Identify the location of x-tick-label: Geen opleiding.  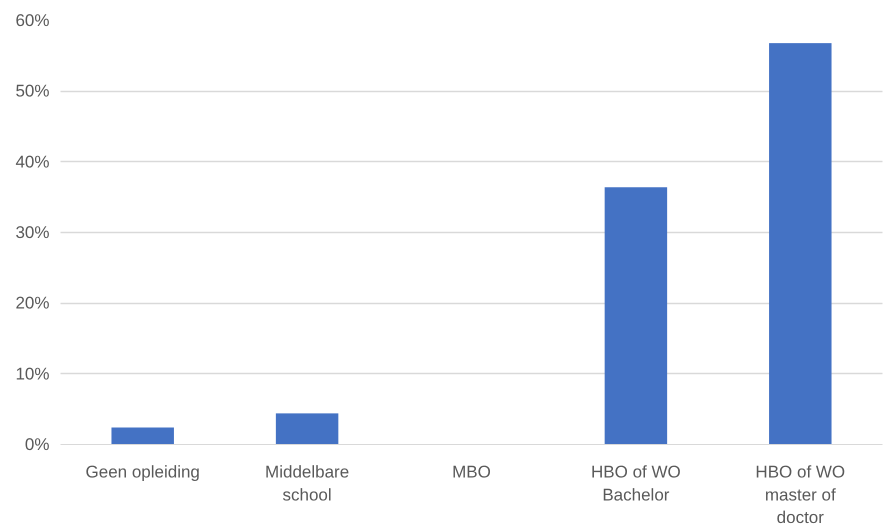
(143, 472).